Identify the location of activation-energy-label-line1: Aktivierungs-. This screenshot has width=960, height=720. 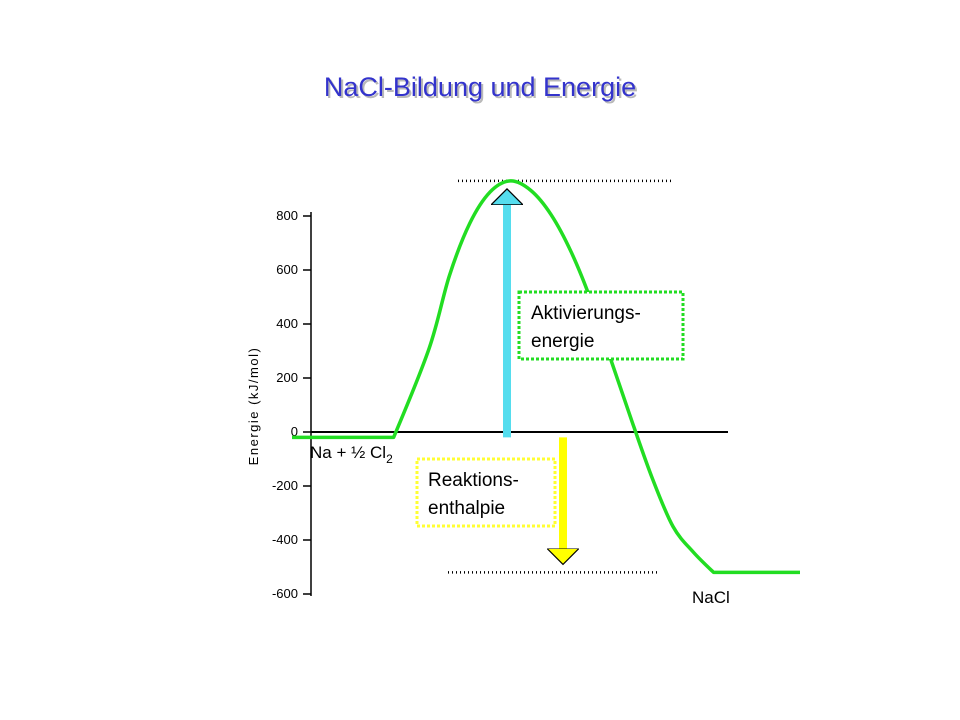
(586, 313).